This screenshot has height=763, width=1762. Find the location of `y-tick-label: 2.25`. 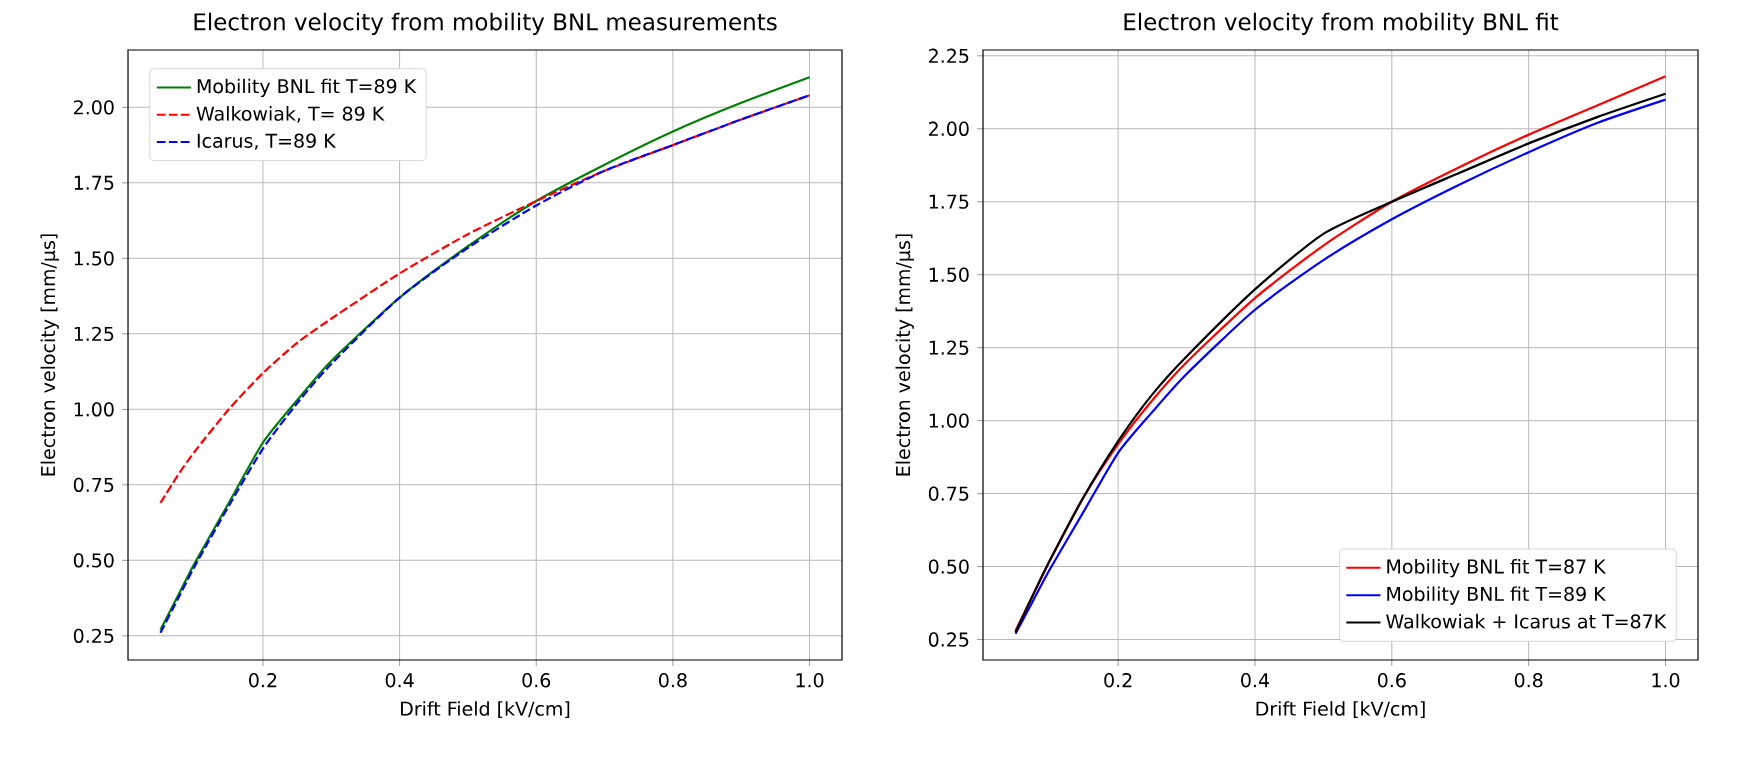

y-tick-label: 2.25 is located at coordinates (949, 56).